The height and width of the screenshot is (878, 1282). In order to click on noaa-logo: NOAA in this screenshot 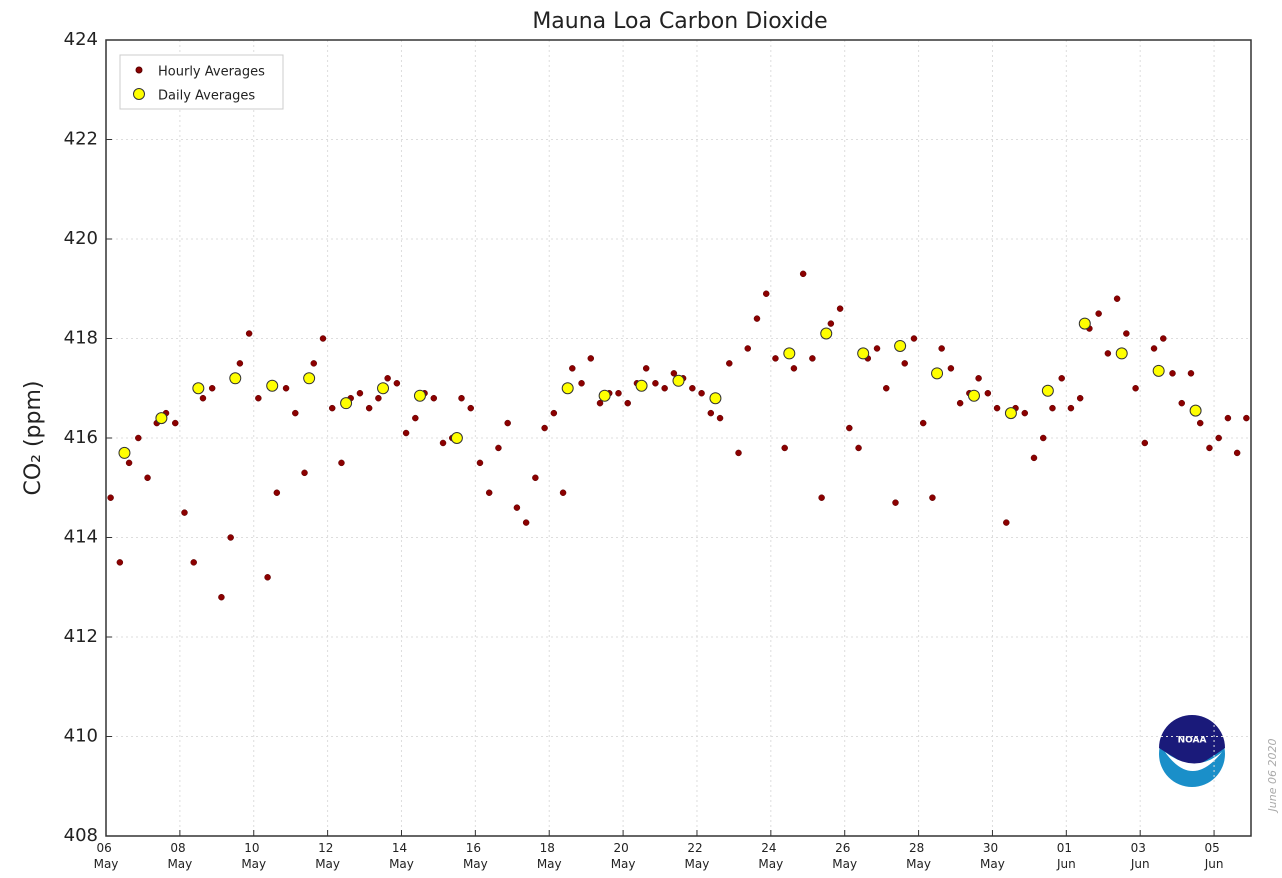, I will do `click(1192, 751)`.